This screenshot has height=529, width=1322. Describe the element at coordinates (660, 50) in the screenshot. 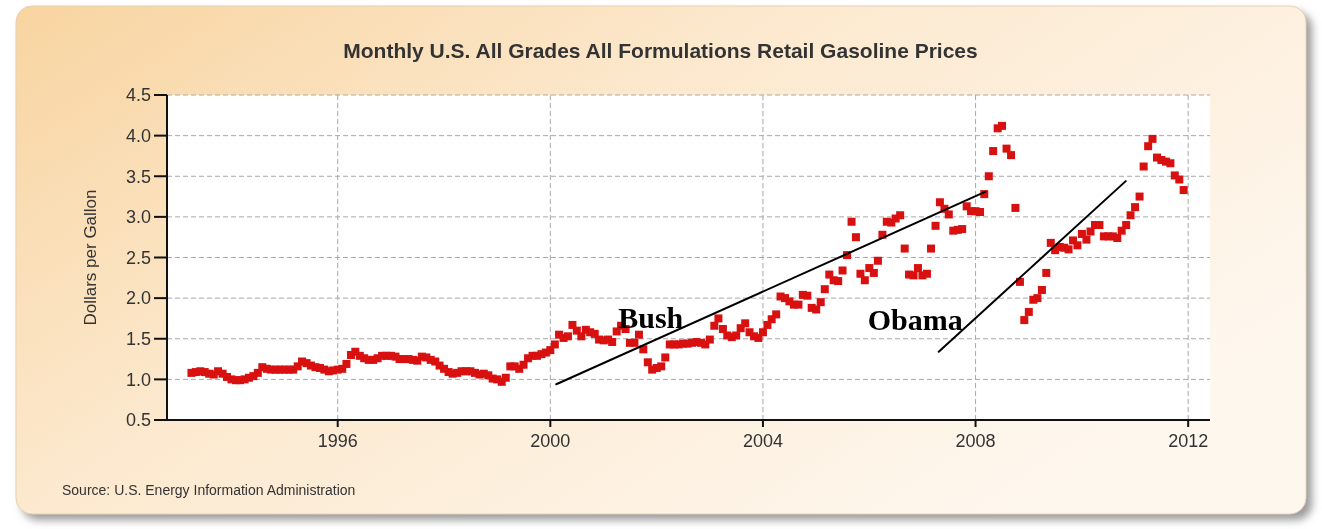

I see `chart-title: Monthly U.S. All Grades All Formulations Retail Gasoline Prices` at that location.